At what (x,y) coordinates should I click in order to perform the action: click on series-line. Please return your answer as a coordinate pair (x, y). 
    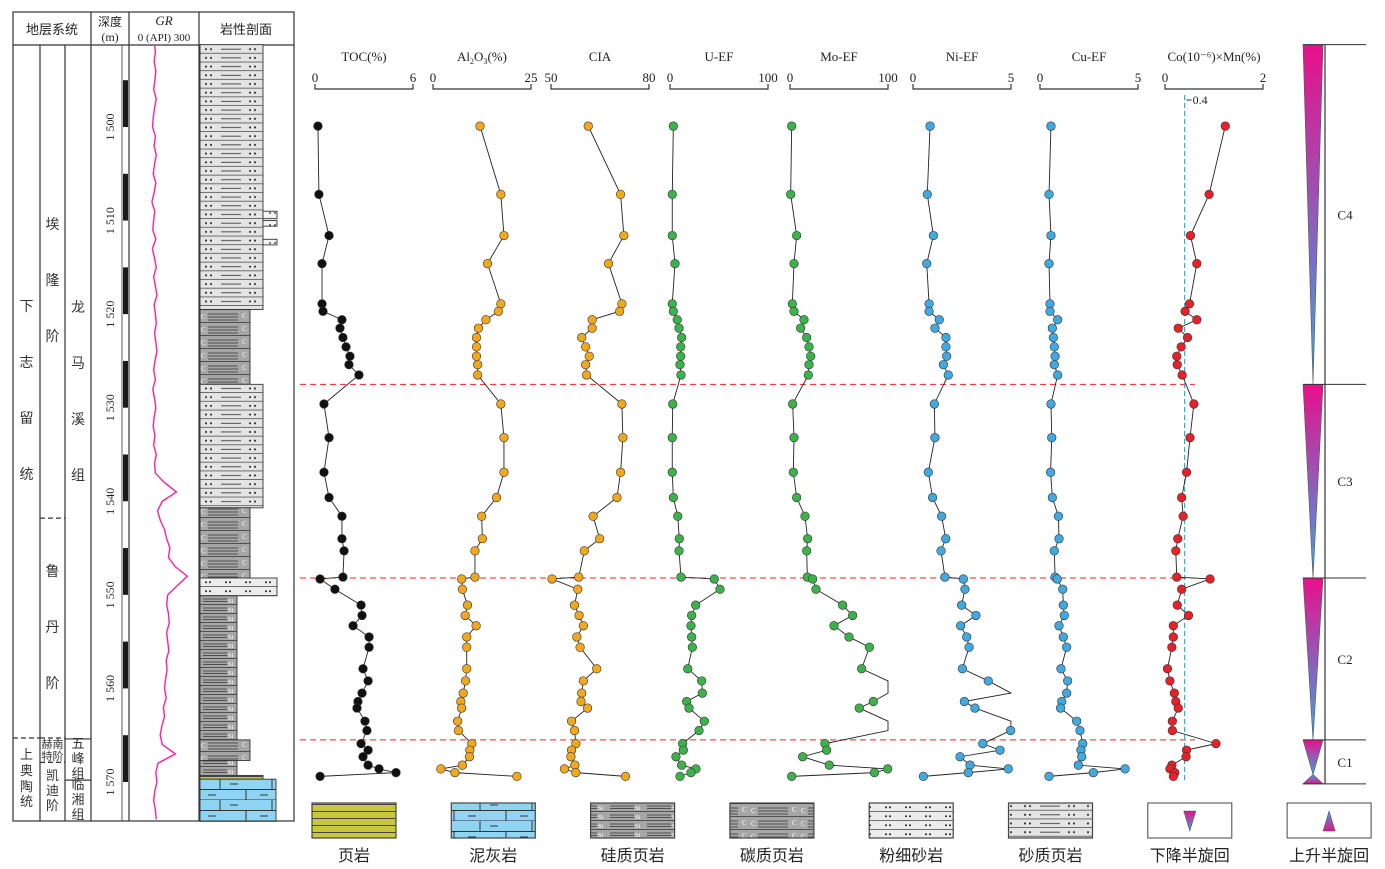
    Looking at the image, I should click on (1087, 451).